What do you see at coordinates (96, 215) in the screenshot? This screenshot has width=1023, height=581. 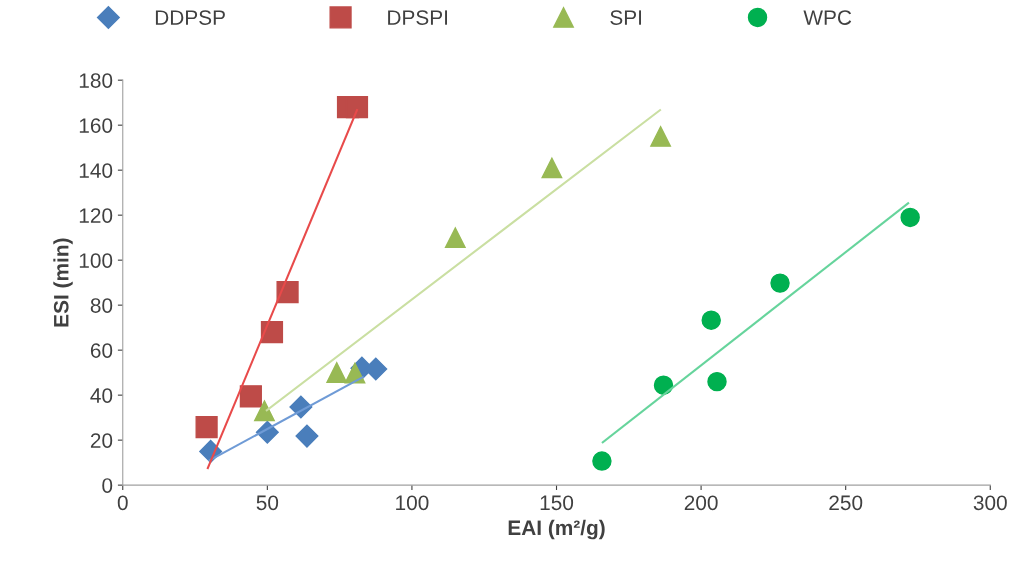 I see `y-tick-label: 120` at bounding box center [96, 215].